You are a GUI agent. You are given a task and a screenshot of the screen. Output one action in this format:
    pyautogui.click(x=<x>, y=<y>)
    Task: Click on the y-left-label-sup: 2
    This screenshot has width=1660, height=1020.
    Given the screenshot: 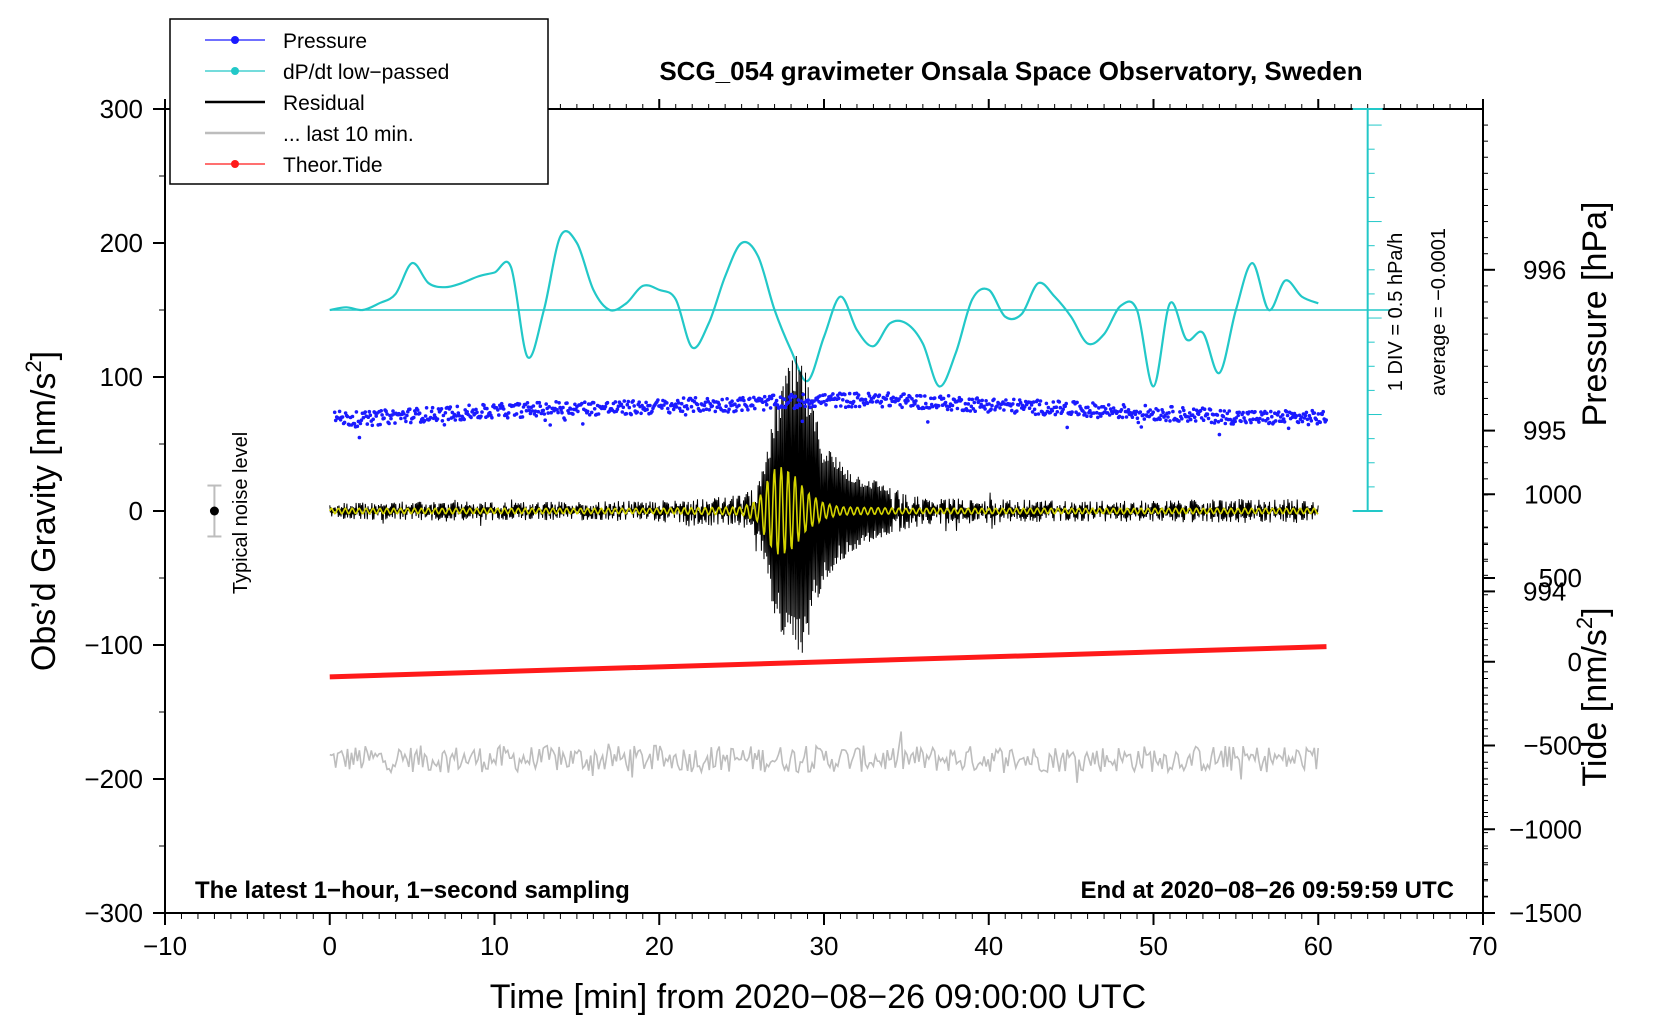 What is the action you would take?
    pyautogui.click(x=33, y=366)
    